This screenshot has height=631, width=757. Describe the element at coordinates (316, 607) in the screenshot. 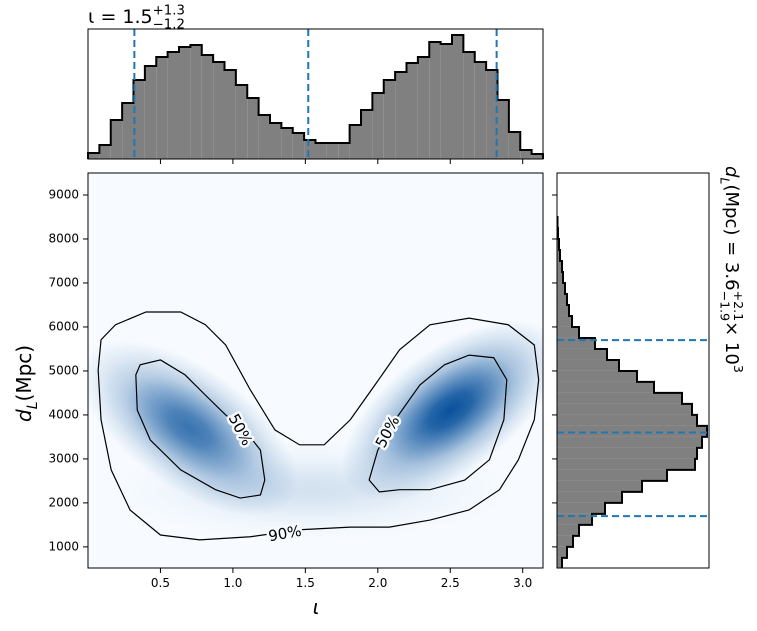

I see `x-axis-label: ι` at that location.